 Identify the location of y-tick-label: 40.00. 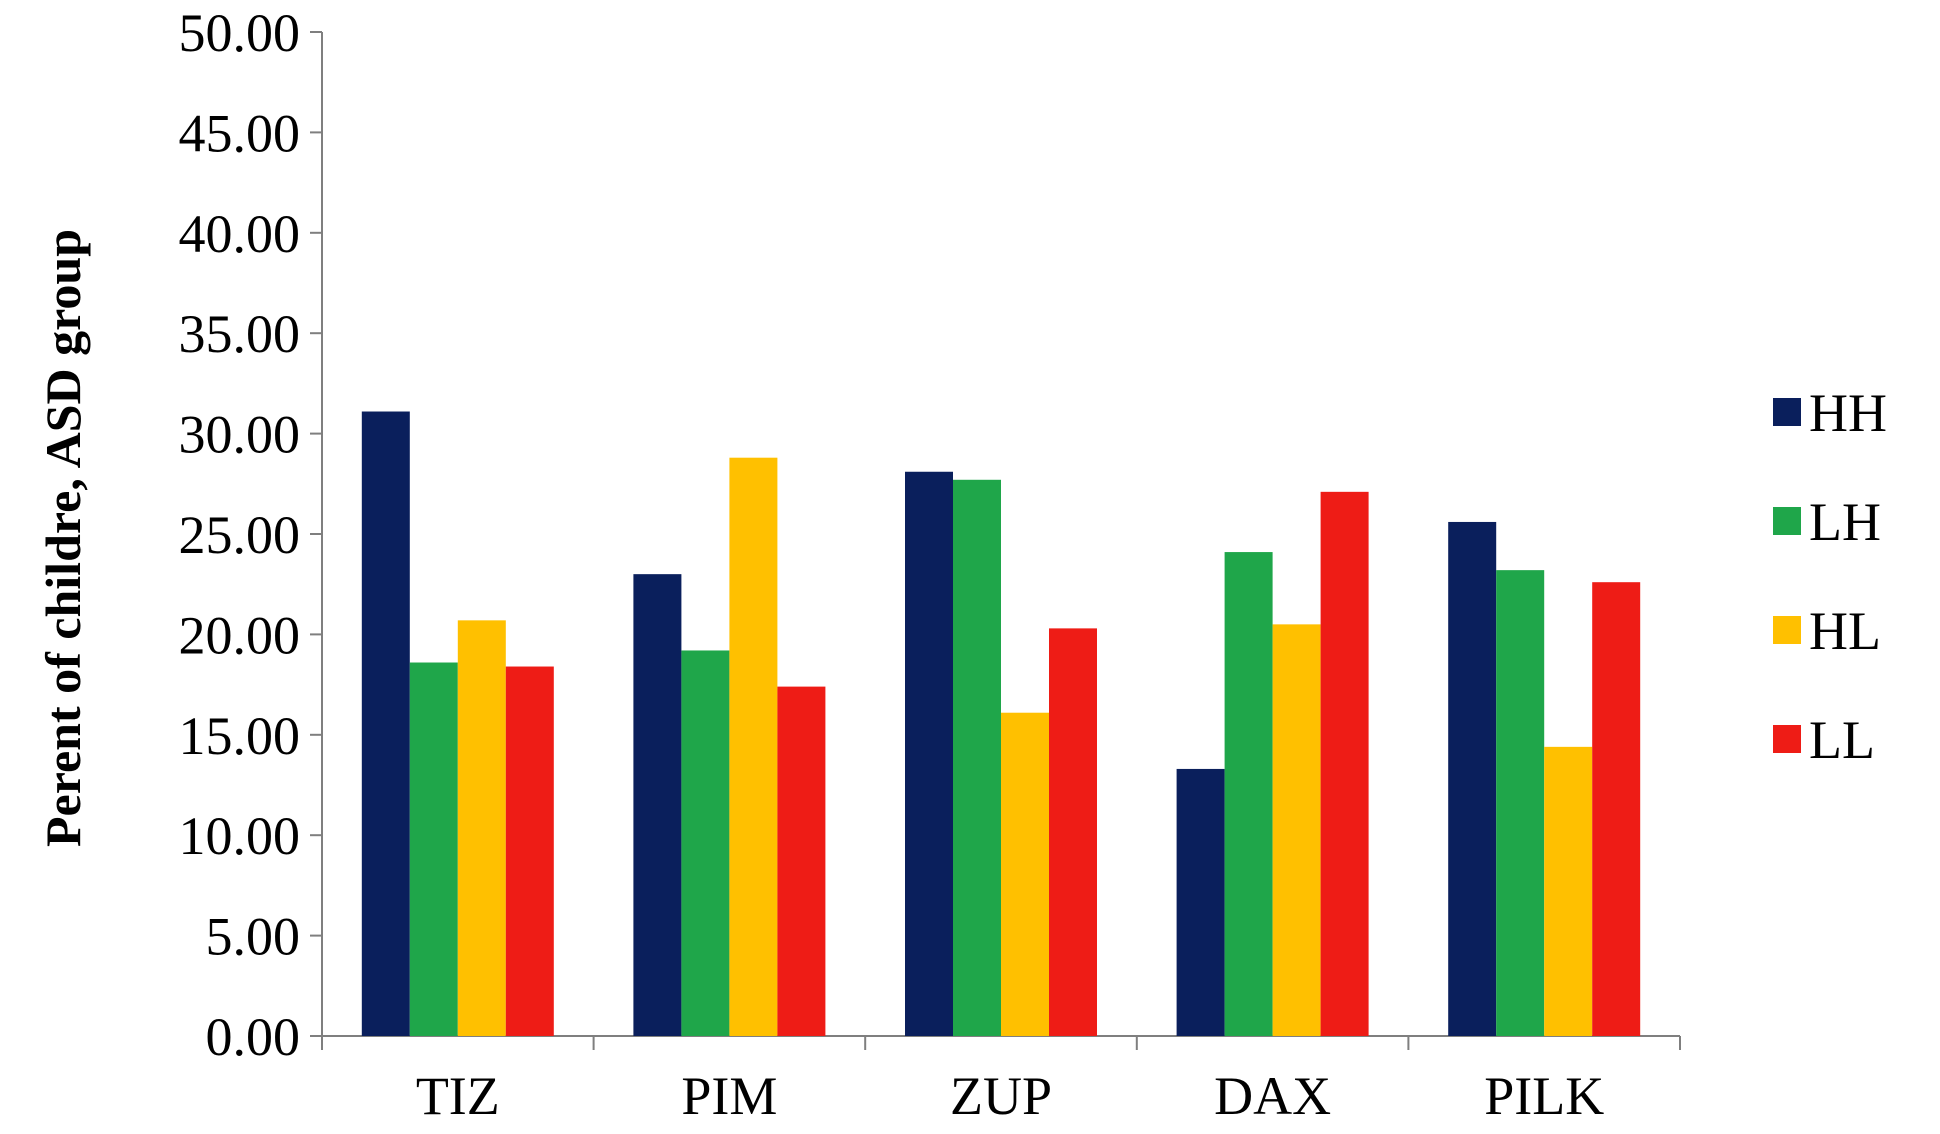
(240, 234).